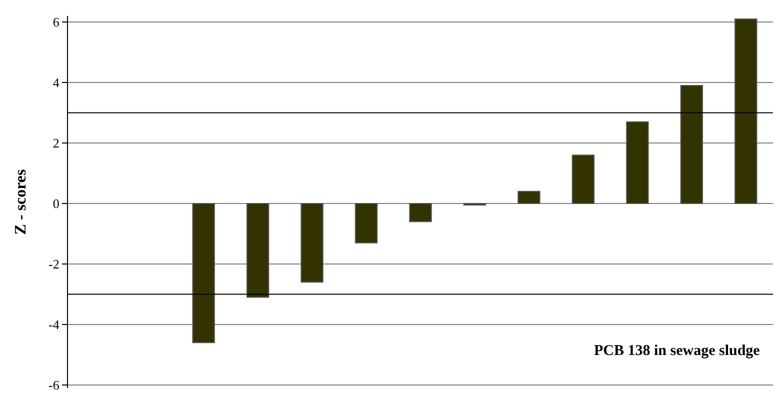  Describe the element at coordinates (54, 324) in the screenshot. I see `y-tick-label: -4` at that location.